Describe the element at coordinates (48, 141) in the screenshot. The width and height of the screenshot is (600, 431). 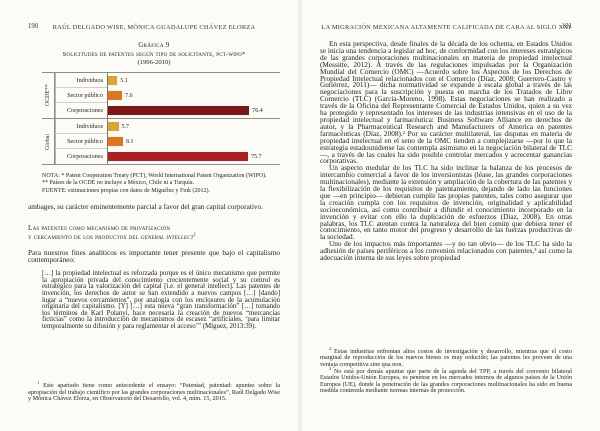
I see `group-label-global: Global` at that location.